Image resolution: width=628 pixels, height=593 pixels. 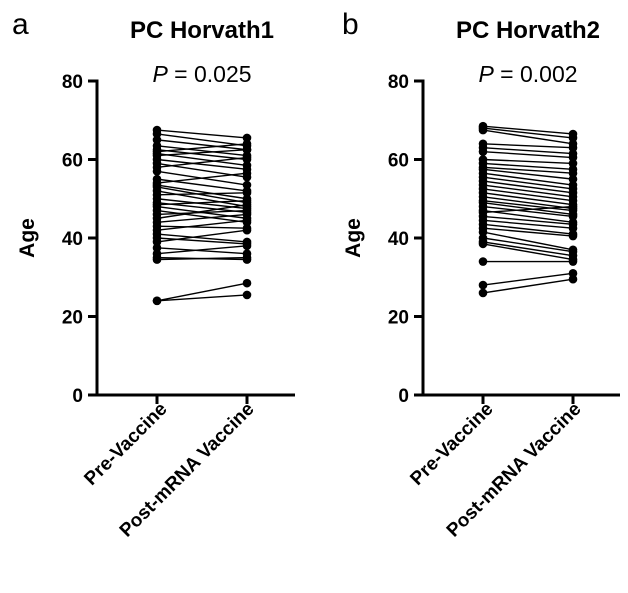 I want to click on panel-letter-b: b, so click(x=350, y=24).